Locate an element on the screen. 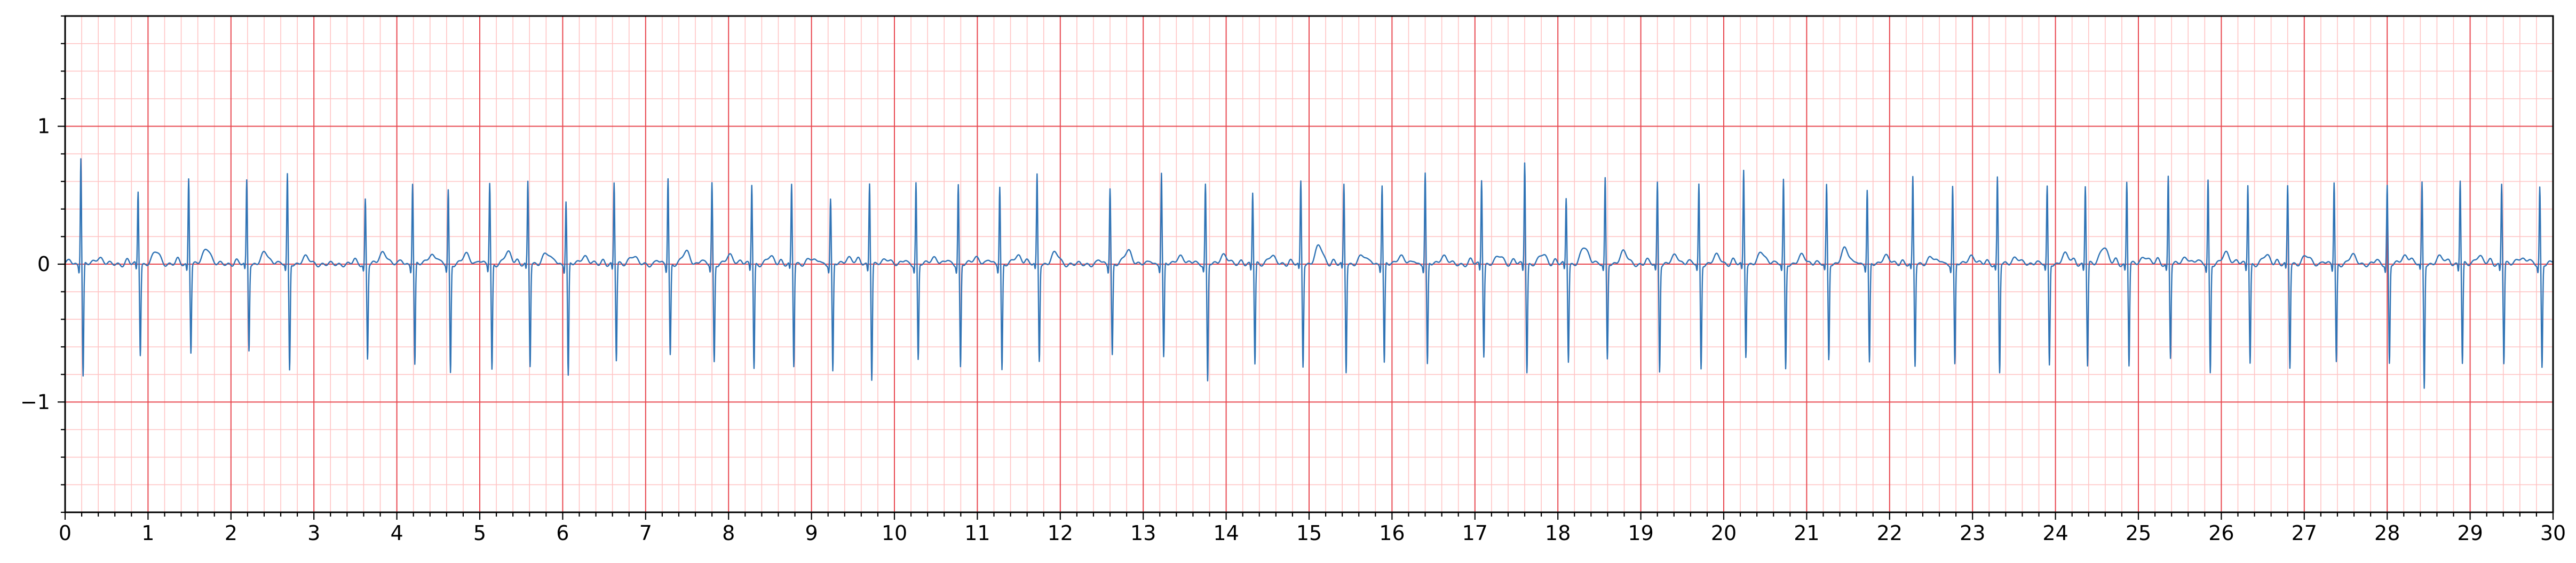 Image resolution: width=2576 pixels, height=563 pixels. x-tick-label: 22 is located at coordinates (1890, 533).